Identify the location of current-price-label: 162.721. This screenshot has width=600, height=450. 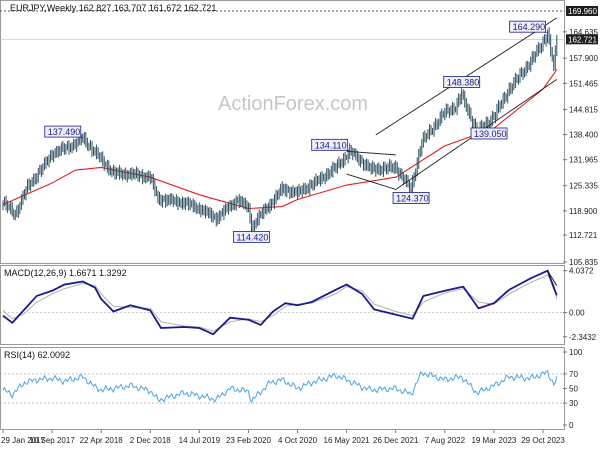
(582, 39).